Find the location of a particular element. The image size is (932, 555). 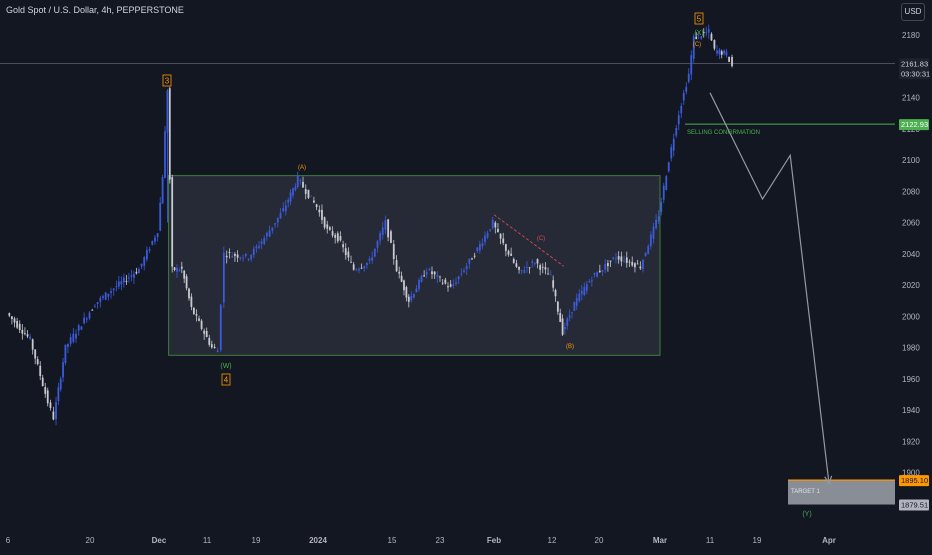

y-tick-label: 2180 is located at coordinates (911, 35).